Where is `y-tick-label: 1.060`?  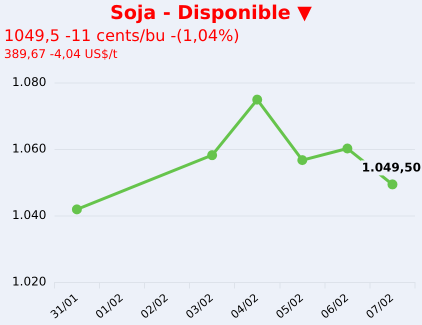
y-tick-label: 1.060 is located at coordinates (29, 149).